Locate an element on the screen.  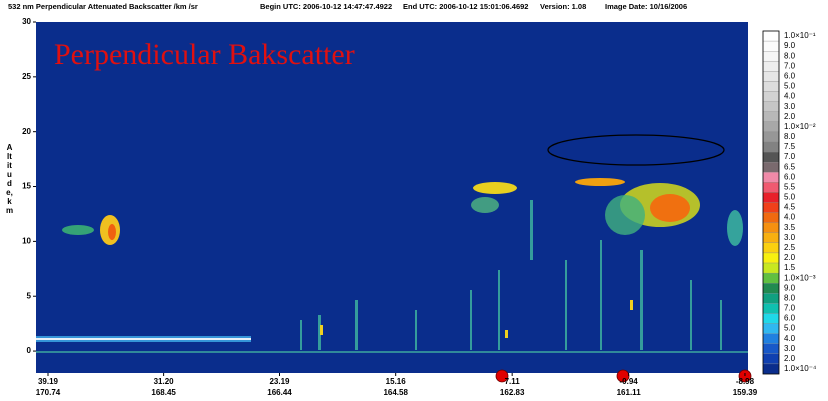
colorbar-label: 7.5 is located at coordinates (790, 146).